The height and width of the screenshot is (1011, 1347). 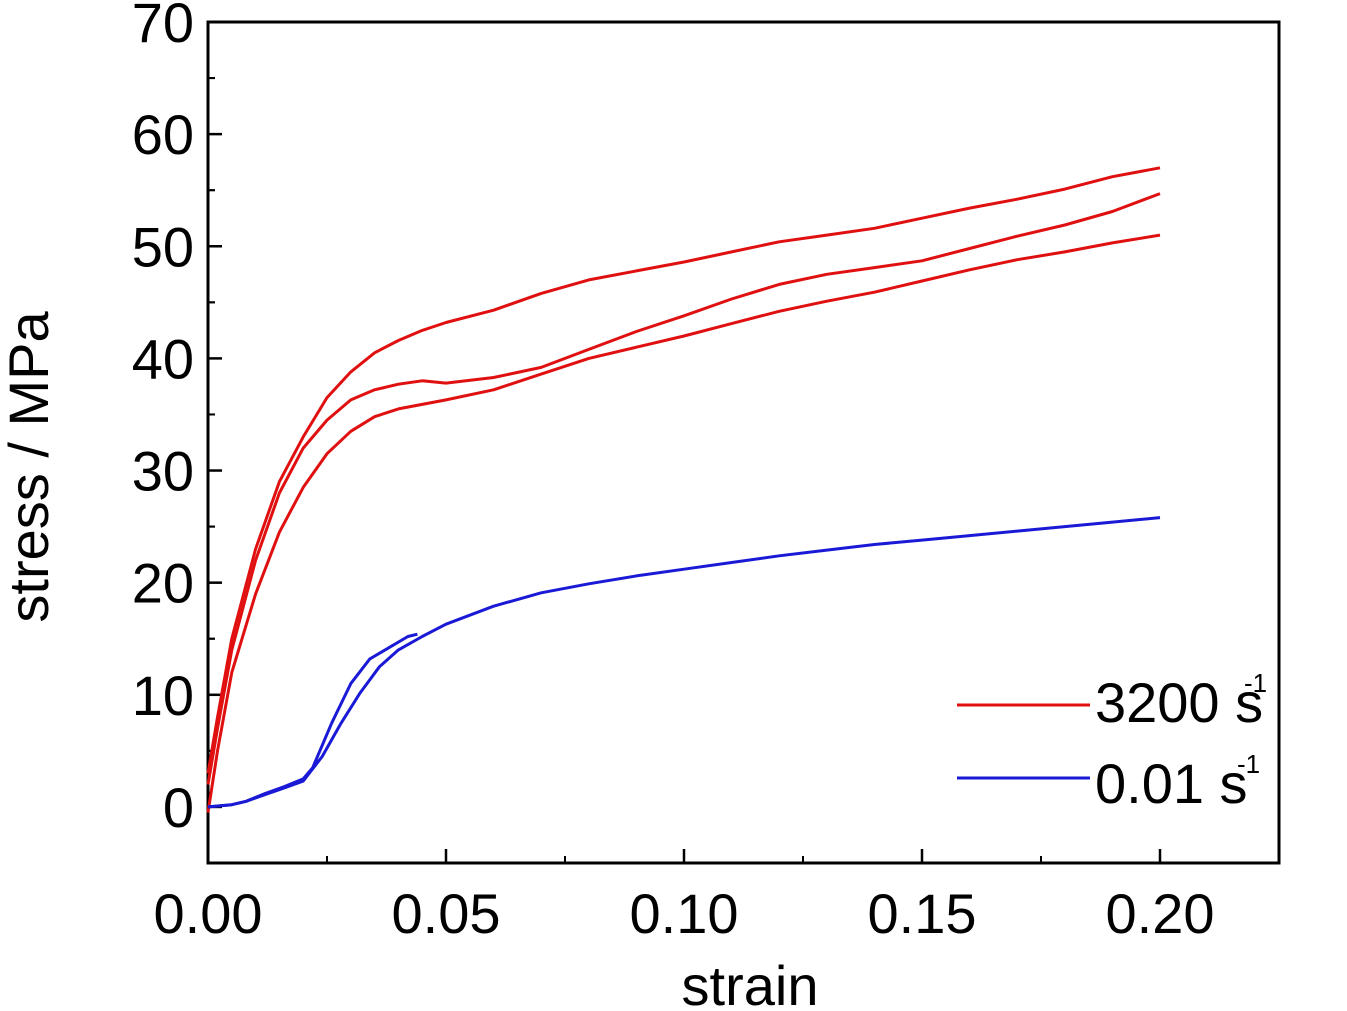 I want to click on legend-sup-001: -1, so click(x=1248, y=764).